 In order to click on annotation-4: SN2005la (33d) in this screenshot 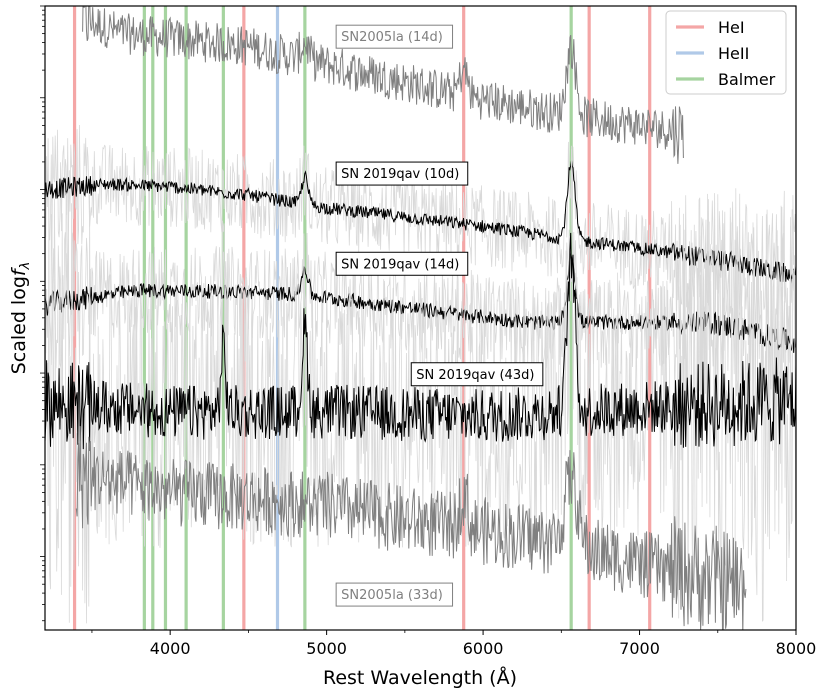, I will do `click(394, 594)`.